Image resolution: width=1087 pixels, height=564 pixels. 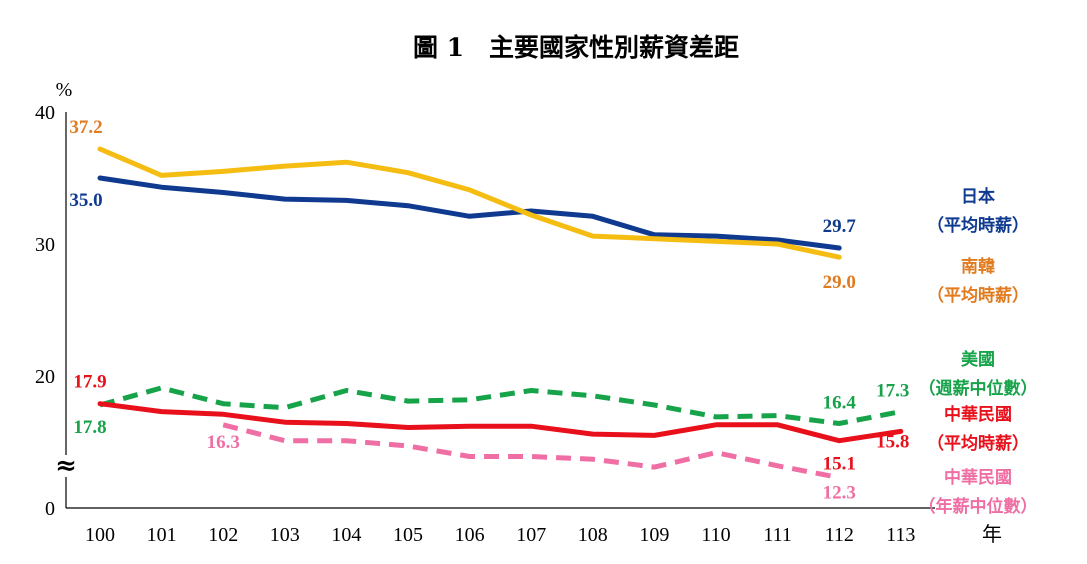 What do you see at coordinates (89, 427) in the screenshot?
I see `data-label: 17.8` at bounding box center [89, 427].